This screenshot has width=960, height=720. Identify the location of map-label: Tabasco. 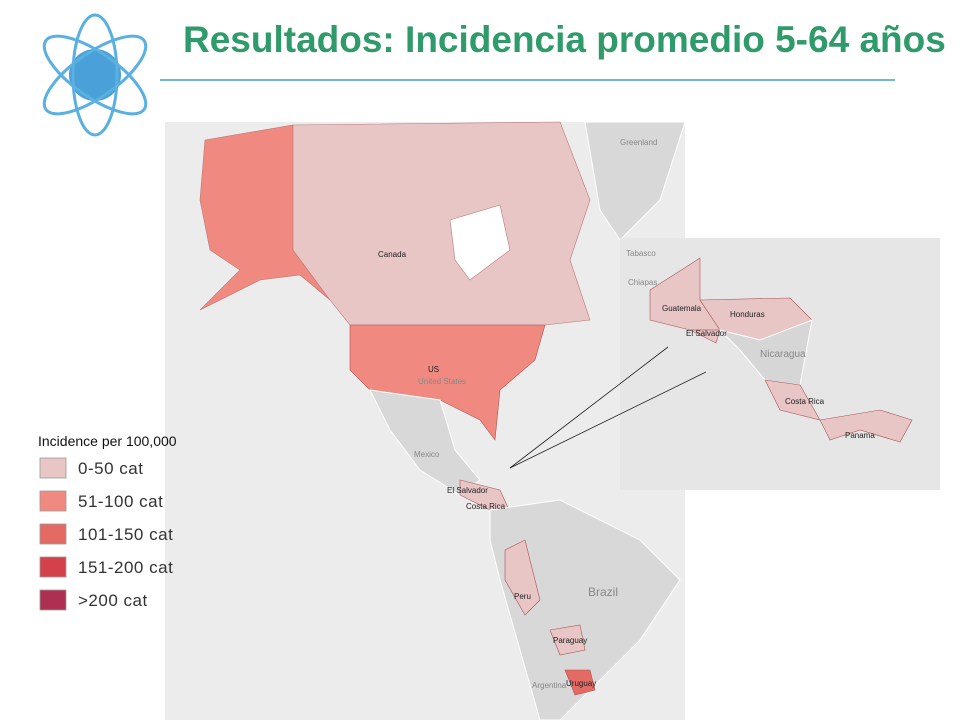
(641, 253).